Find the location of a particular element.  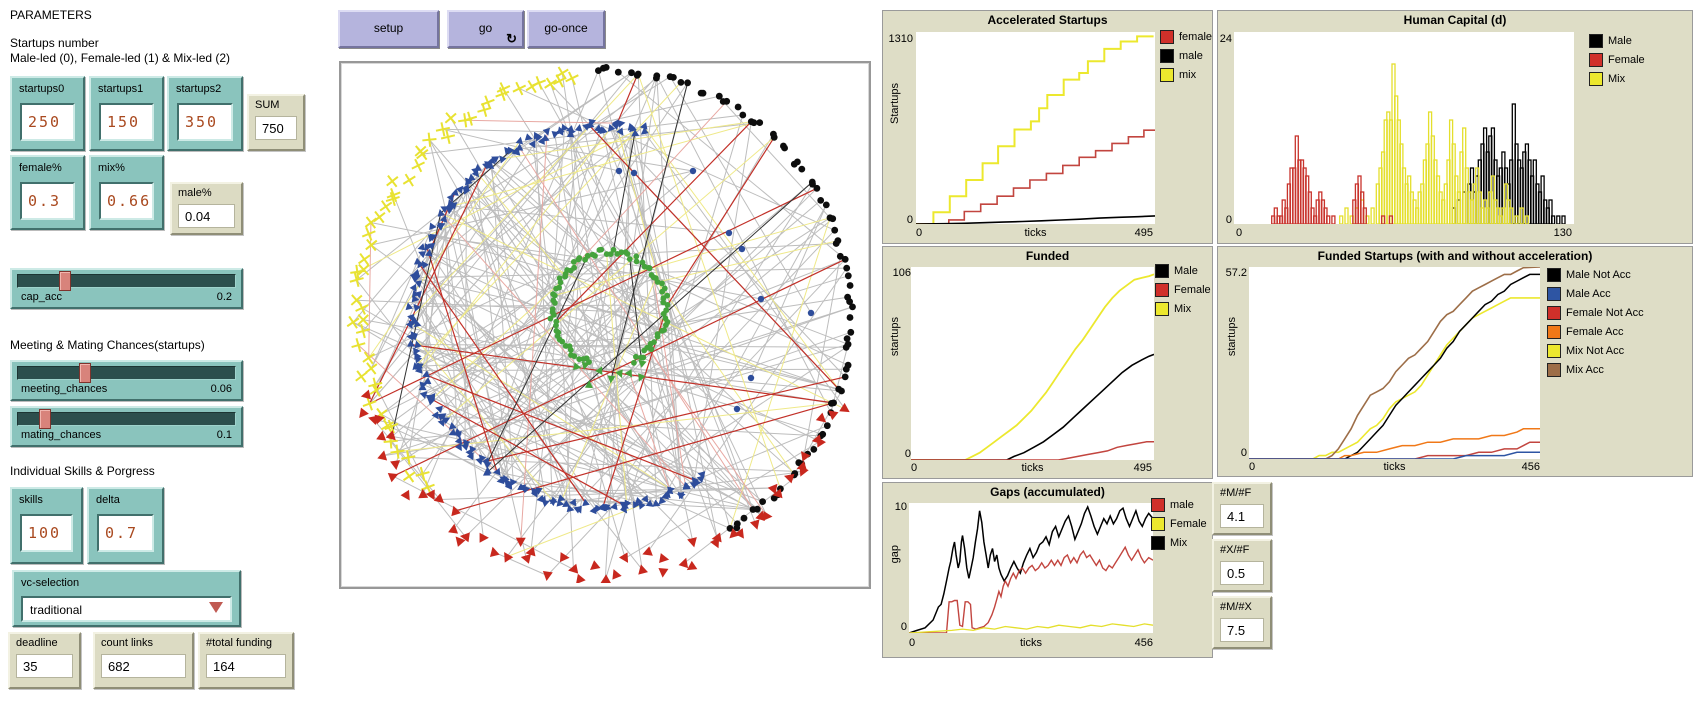

delta-value-field: 0.7 is located at coordinates (125, 533).